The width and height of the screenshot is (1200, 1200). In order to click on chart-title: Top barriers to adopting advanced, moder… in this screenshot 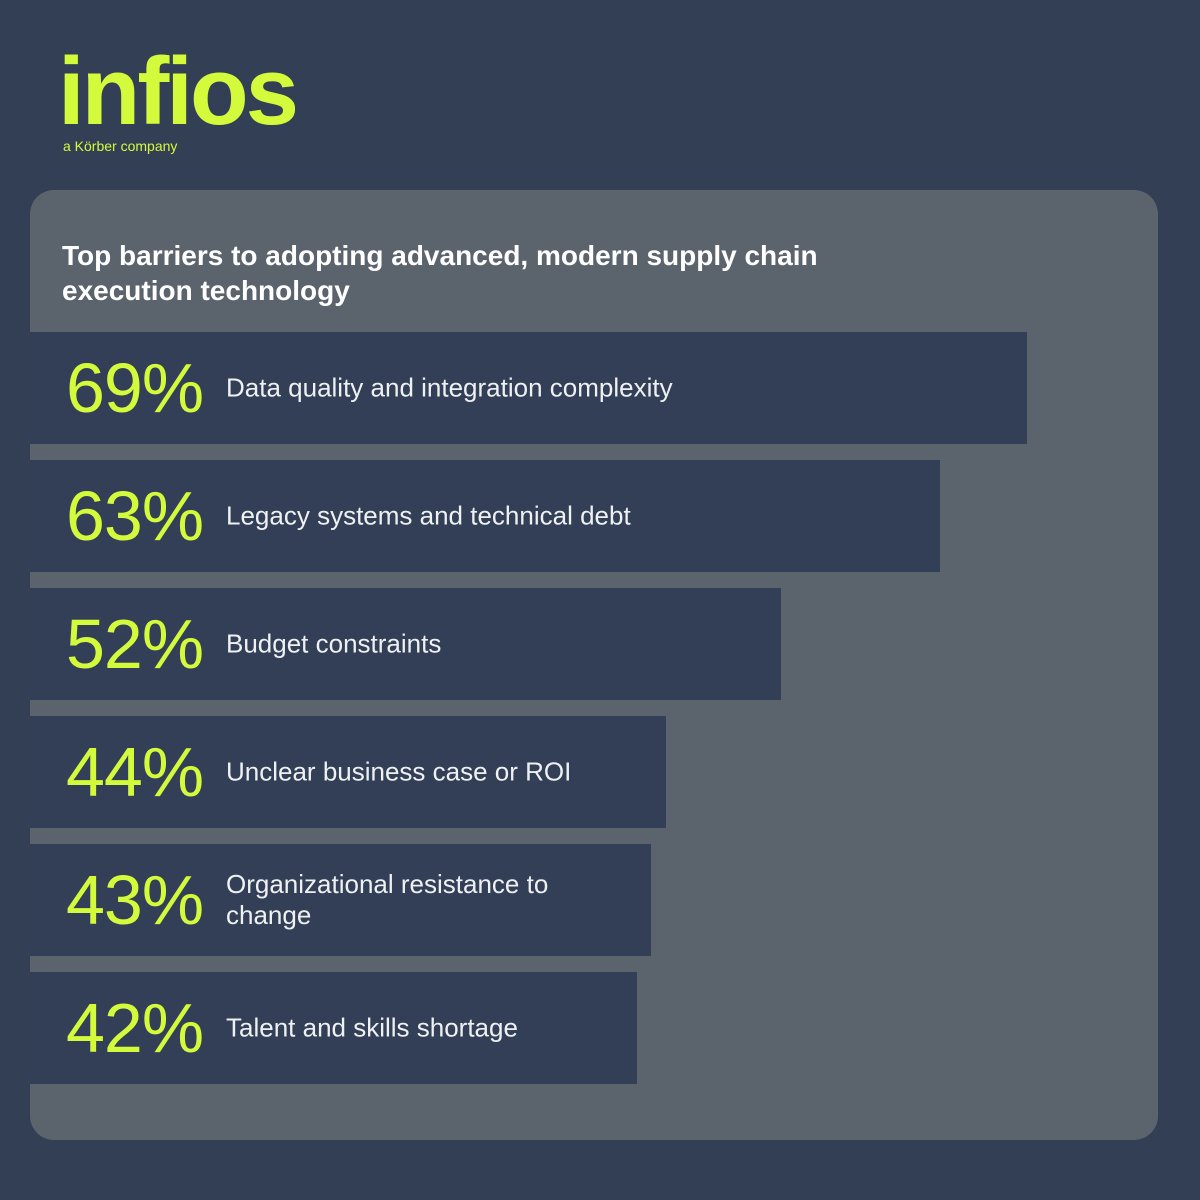, I will do `click(440, 273)`.